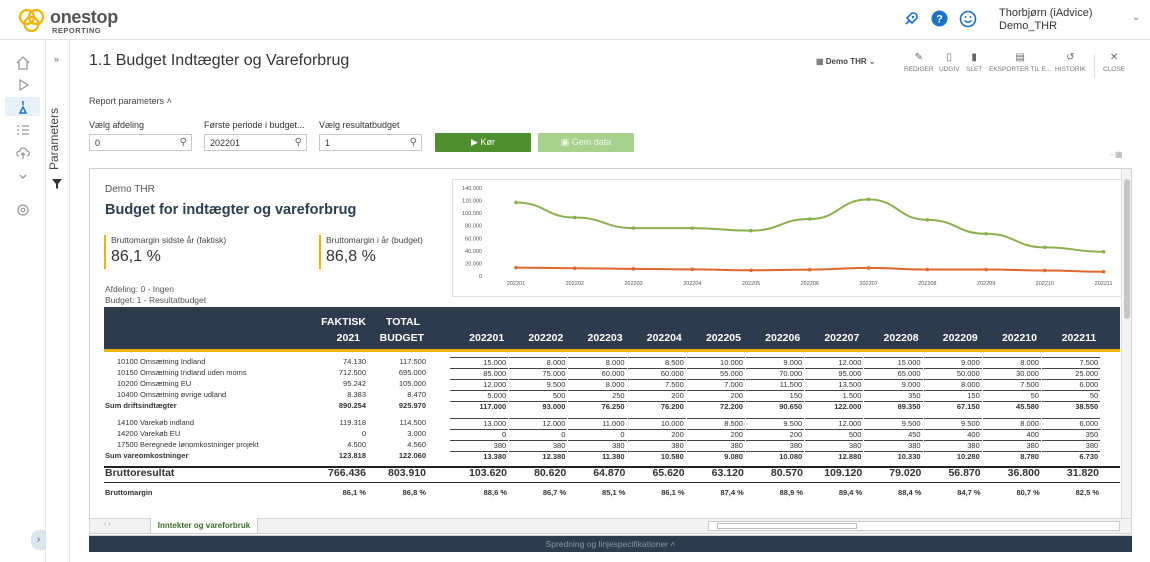 This screenshot has height=562, width=1150. Describe the element at coordinates (673, 544) in the screenshot. I see `chevron-up-icon: ˄` at that location.